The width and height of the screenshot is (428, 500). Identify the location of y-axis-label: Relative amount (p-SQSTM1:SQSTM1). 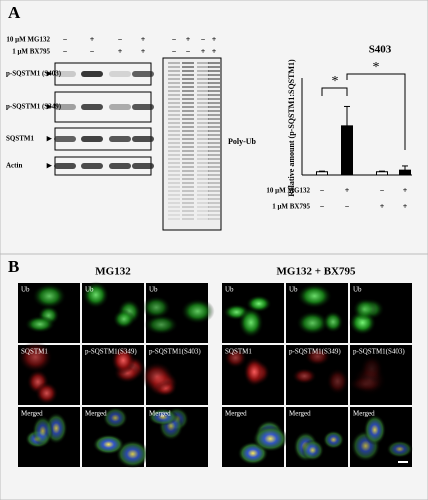
(291, 128).